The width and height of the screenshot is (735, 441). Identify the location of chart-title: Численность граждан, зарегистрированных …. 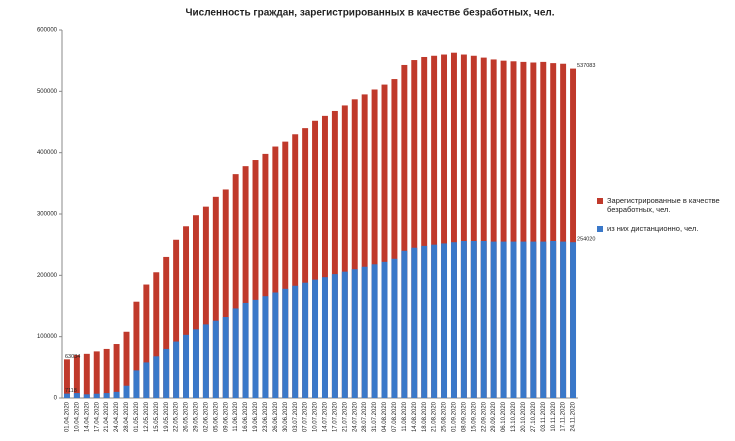
(369, 13).